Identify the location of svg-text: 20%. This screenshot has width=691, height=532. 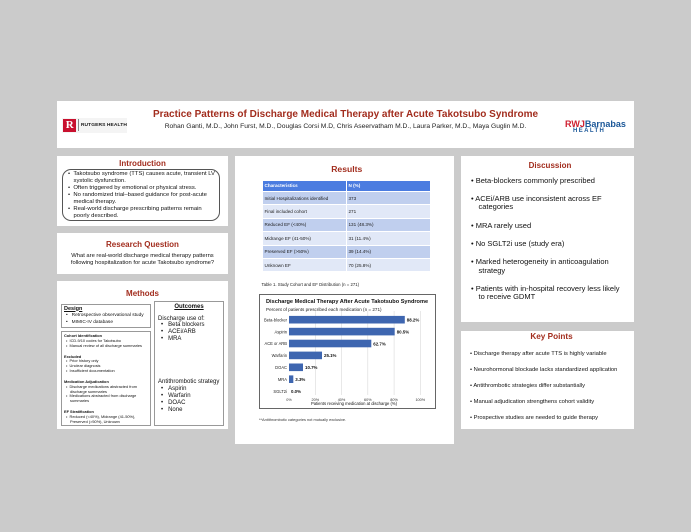
(315, 400).